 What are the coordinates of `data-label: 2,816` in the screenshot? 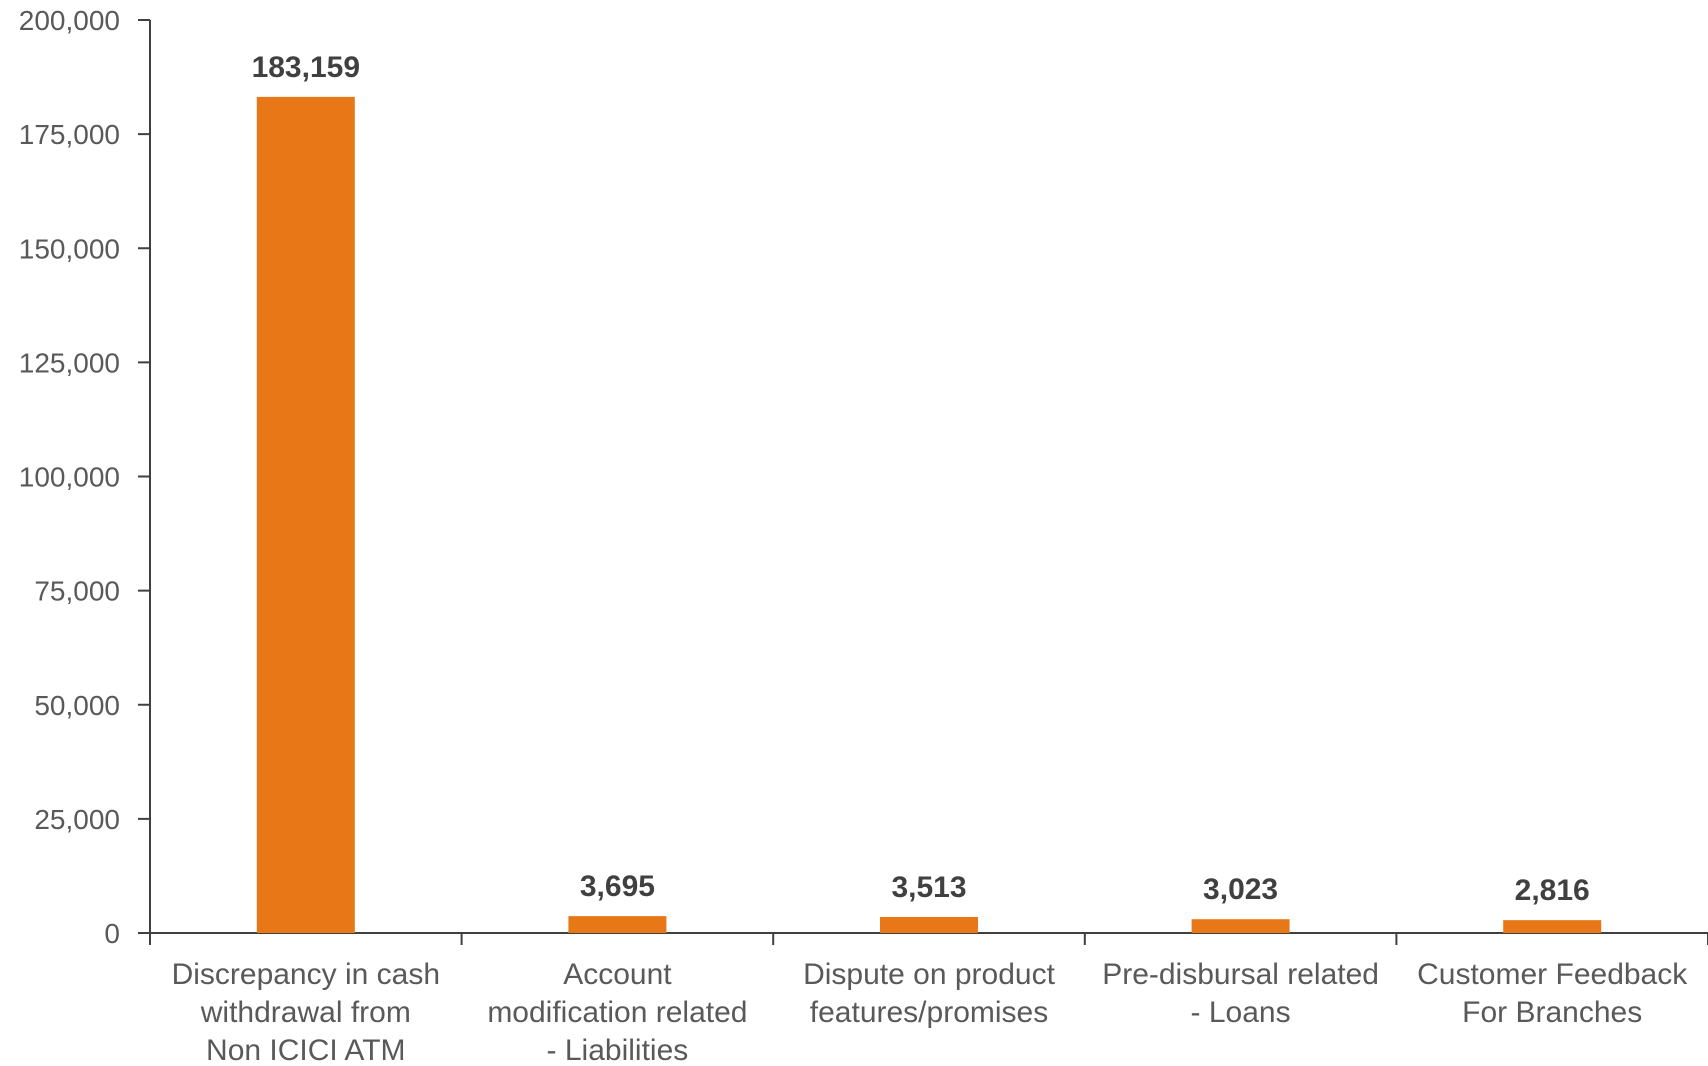 It's located at (1552, 890).